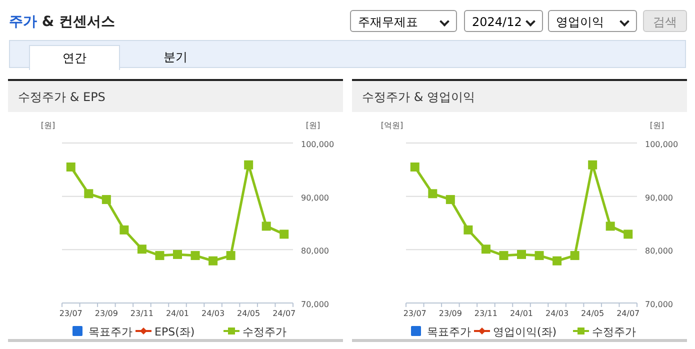 The width and height of the screenshot is (695, 349). I want to click on text: 주가 & 컨센서스, so click(62, 22).